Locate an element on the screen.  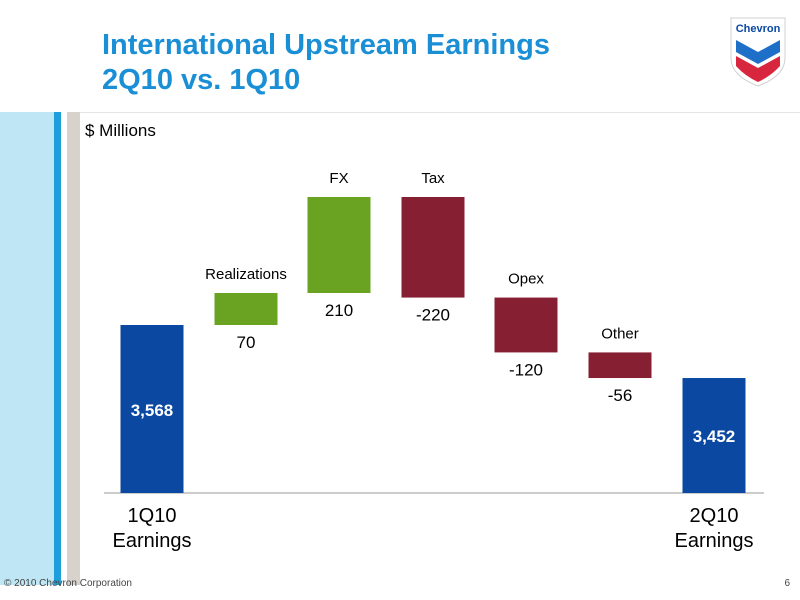
data-label-1: 70 is located at coordinates (246, 342).